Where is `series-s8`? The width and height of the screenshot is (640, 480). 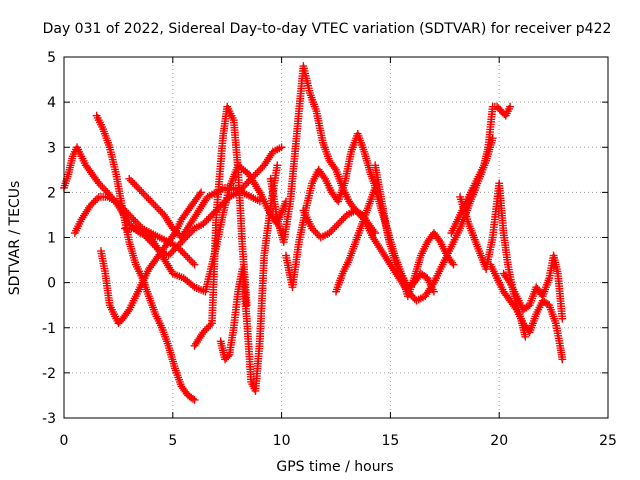
series-s8 is located at coordinates (249, 278).